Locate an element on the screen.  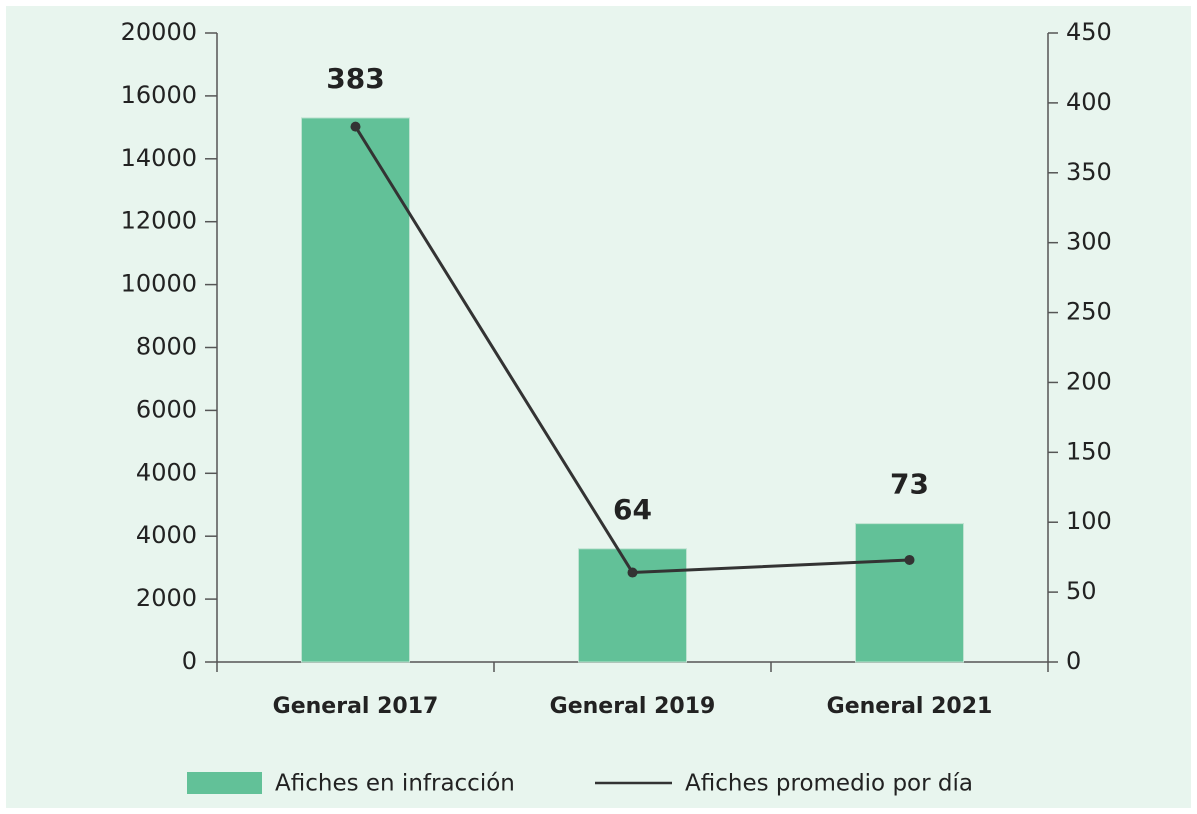
y-tick-label: 2000 is located at coordinates (166, 598).